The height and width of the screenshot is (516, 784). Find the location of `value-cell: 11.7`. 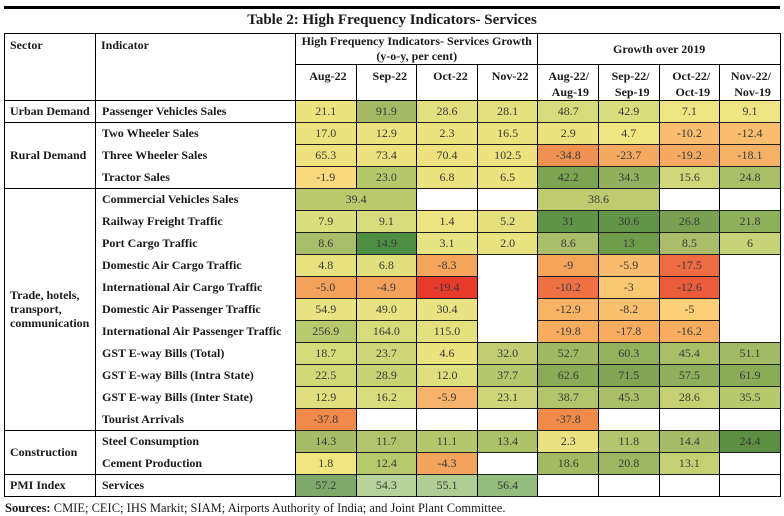

value-cell: 11.7 is located at coordinates (386, 442).